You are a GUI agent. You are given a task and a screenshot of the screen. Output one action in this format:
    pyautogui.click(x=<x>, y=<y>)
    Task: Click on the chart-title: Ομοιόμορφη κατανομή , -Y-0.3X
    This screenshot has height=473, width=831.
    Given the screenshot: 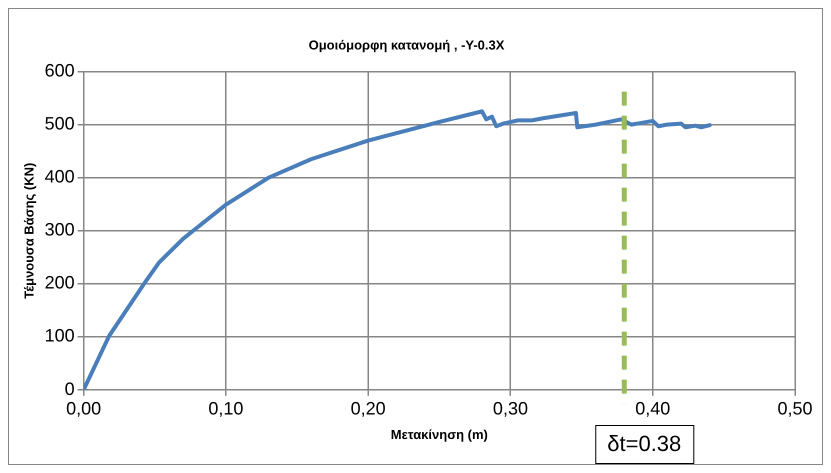 What is the action you would take?
    pyautogui.click(x=406, y=44)
    